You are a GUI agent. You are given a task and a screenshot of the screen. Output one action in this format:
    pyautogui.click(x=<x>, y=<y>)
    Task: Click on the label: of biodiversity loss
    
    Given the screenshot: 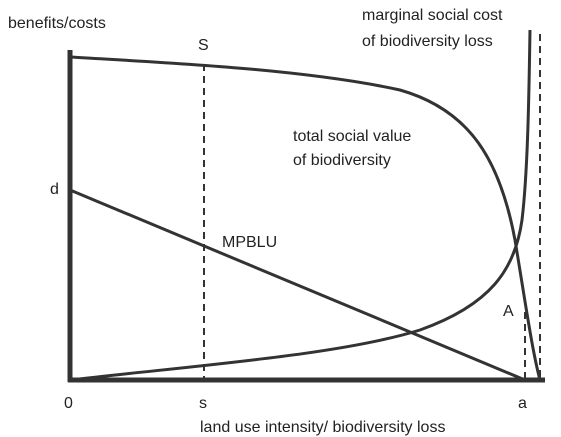 What is the action you would take?
    pyautogui.click(x=427, y=41)
    